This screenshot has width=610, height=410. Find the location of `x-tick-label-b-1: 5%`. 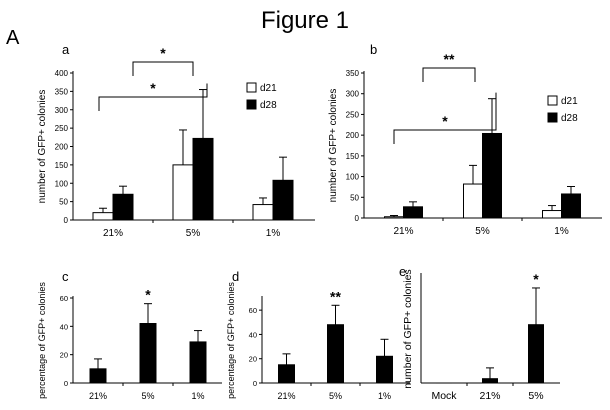

x-tick-label-b-1: 5% is located at coordinates (482, 231).